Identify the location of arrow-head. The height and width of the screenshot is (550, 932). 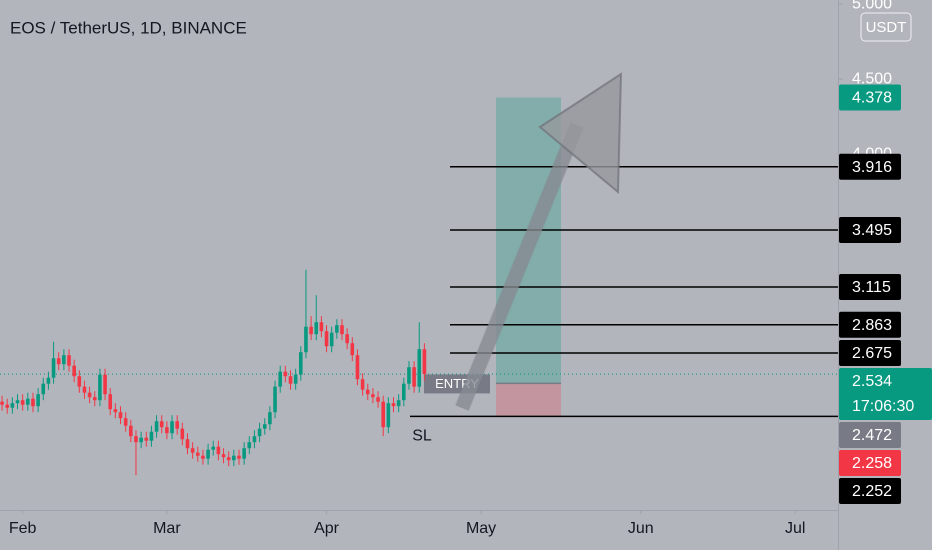
(580, 133).